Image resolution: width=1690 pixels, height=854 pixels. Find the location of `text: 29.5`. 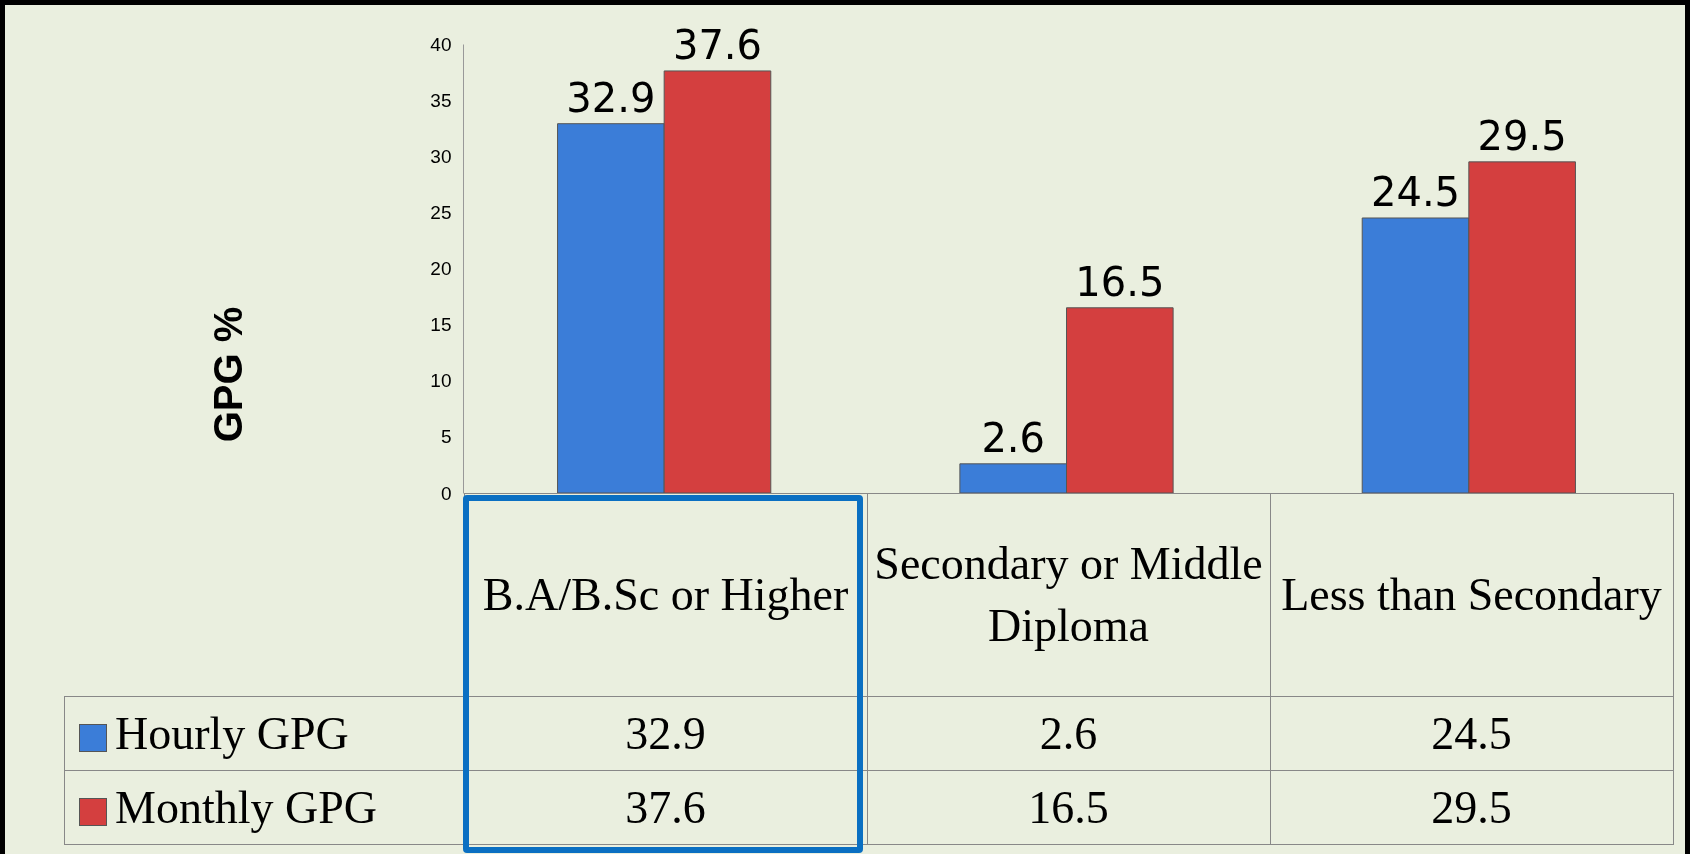

text: 29.5 is located at coordinates (1471, 807).